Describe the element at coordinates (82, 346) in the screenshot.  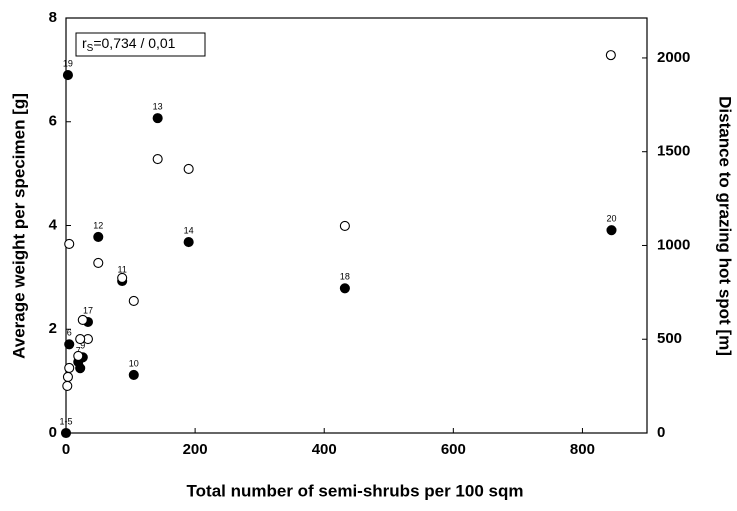
I see `point-label: 9` at that location.